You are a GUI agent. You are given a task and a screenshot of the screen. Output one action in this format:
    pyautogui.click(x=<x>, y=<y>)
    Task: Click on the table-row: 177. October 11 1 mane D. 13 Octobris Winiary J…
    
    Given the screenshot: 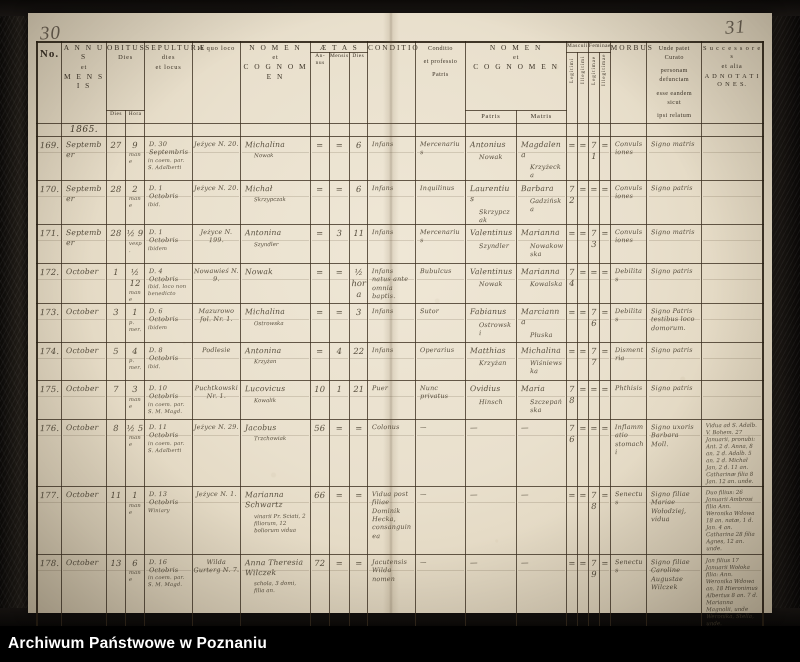 What is the action you would take?
    pyautogui.click(x=400, y=520)
    